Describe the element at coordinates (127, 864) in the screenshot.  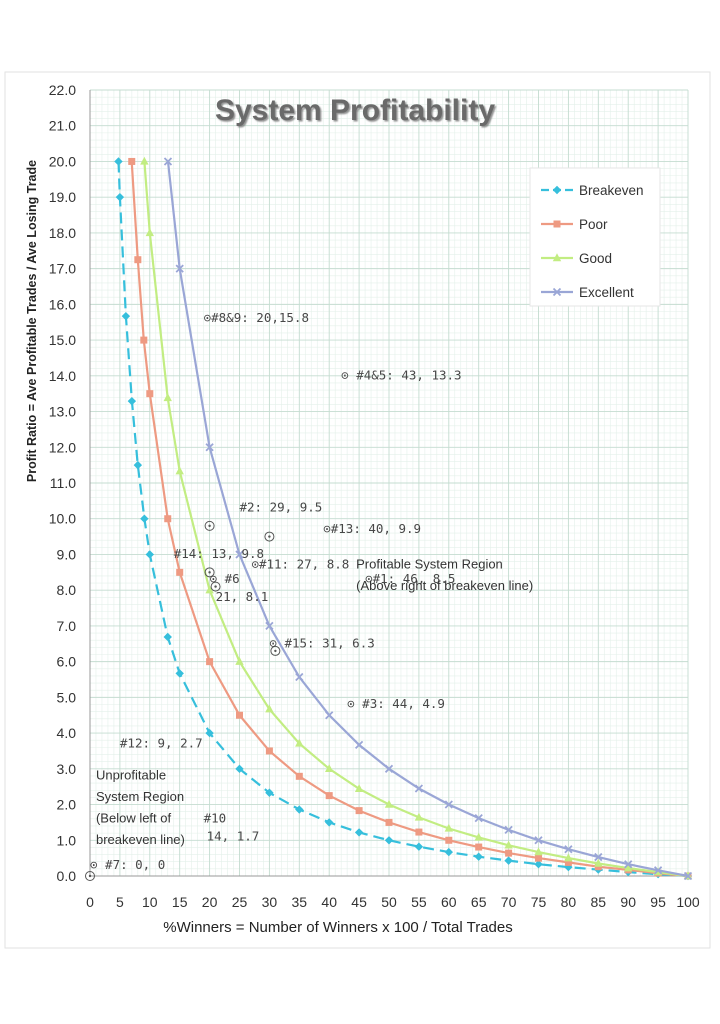
I see `handwritten-annotation: ⊙ #7: 0, 0` at that location.